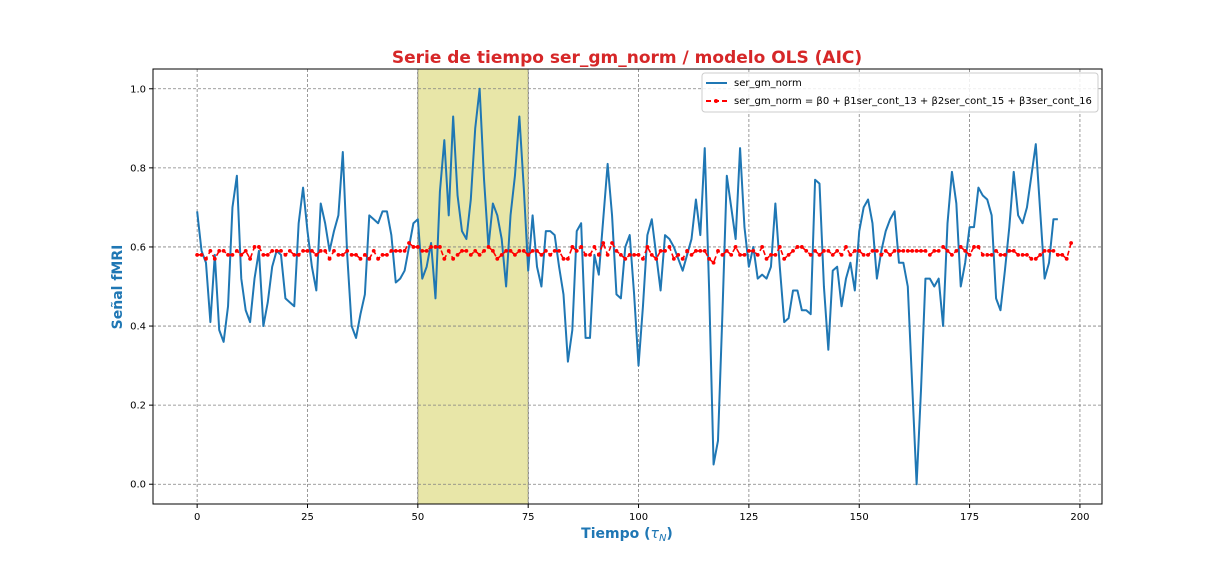 The height and width of the screenshot is (576, 1224). I want to click on x-tick-label: 125, so click(748, 517).